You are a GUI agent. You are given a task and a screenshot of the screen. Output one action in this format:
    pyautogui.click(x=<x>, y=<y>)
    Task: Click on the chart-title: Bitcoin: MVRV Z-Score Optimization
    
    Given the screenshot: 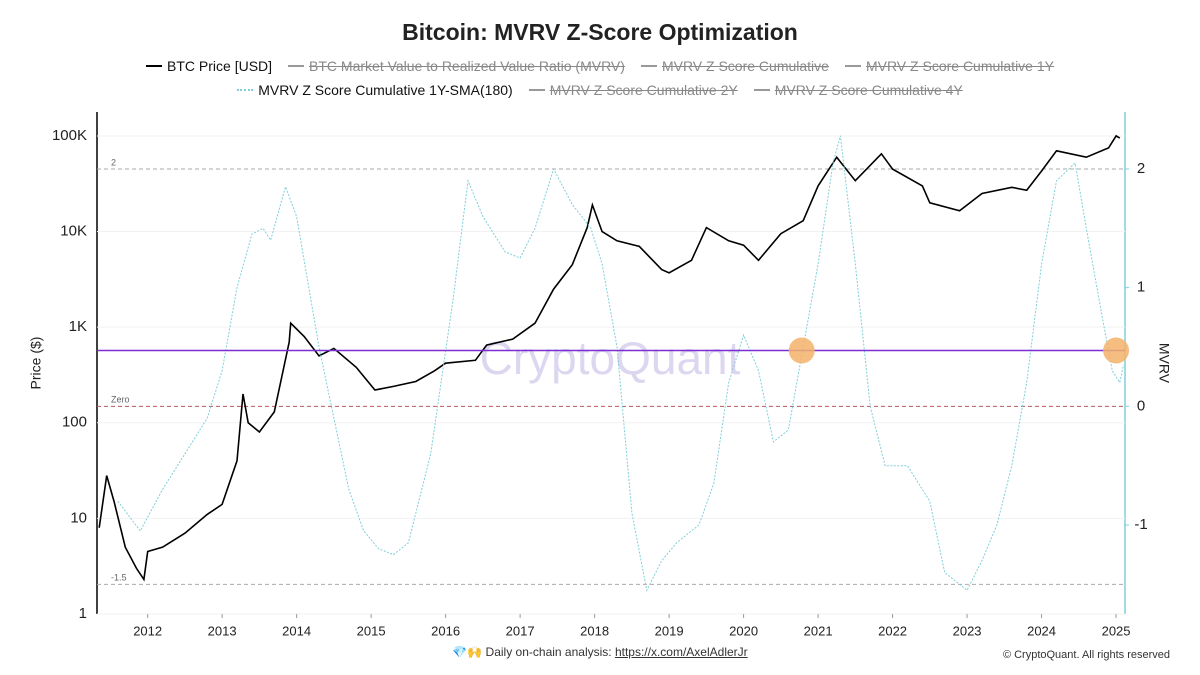 What is the action you would take?
    pyautogui.click(x=600, y=32)
    